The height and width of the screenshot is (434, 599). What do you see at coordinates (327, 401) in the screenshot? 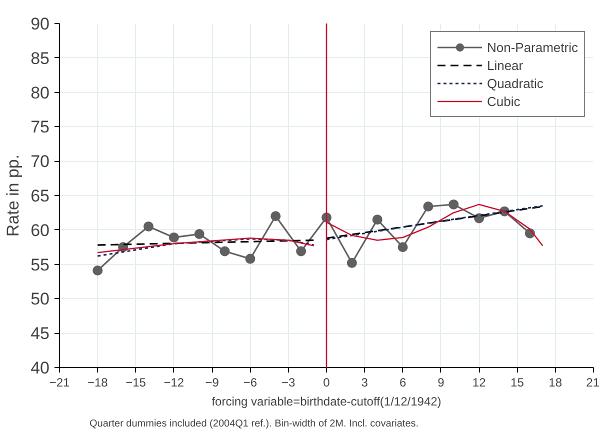
I see `x-axis-title: forcing variable=birthdate-cutoff(1/12/1942)` at bounding box center [327, 401].